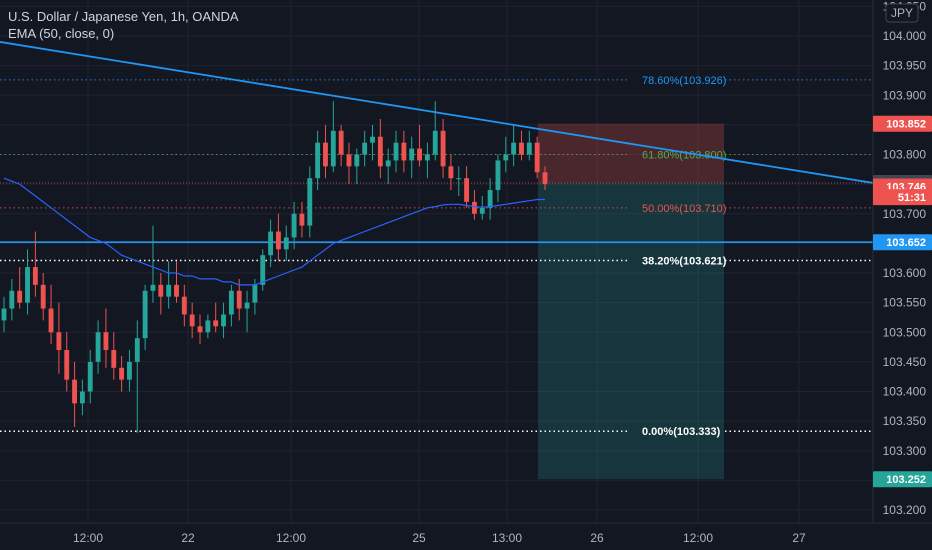 Image resolution: width=932 pixels, height=550 pixels. I want to click on time-axis-tick-label: 13:00, so click(507, 538).